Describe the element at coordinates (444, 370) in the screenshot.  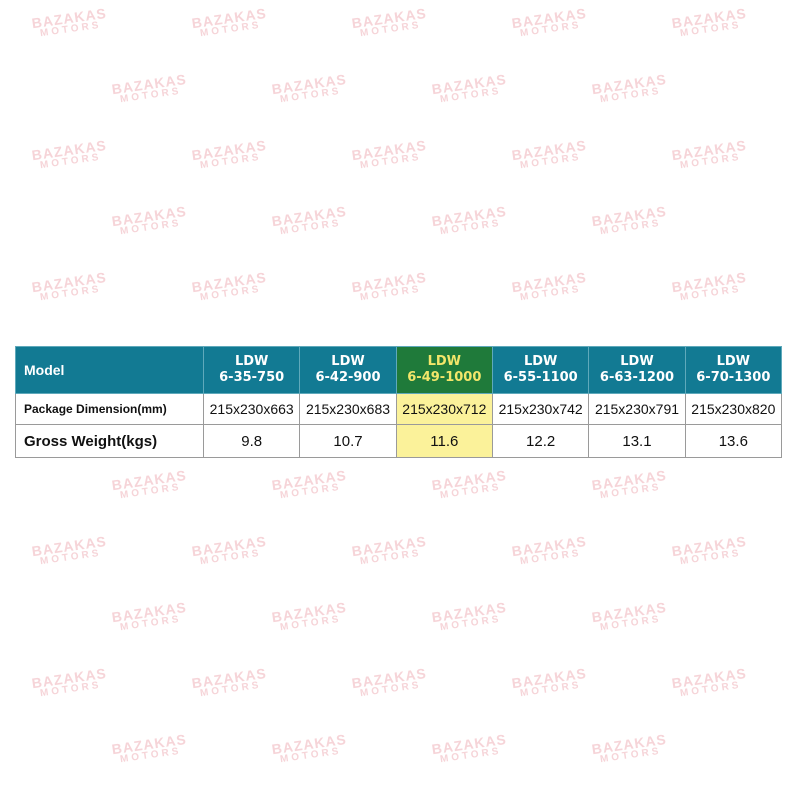
I see `model-column-header-highlighted: LDW 6-49-1000` at that location.